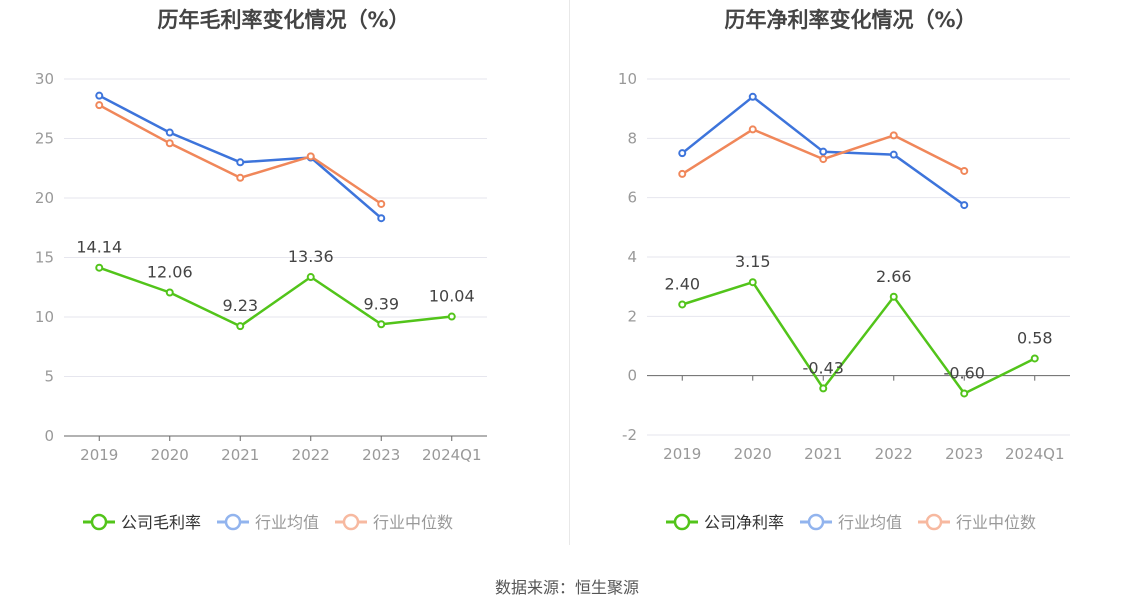 Image resolution: width=1134 pixels, height=612 pixels. I want to click on chart-title: 历年毛利率变化情况（%）, so click(283, 20).